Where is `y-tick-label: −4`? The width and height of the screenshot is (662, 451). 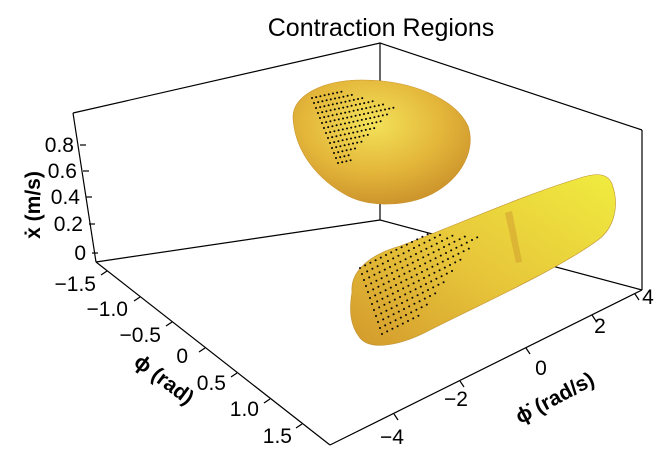 y-tick-label: −4 is located at coordinates (392, 437).